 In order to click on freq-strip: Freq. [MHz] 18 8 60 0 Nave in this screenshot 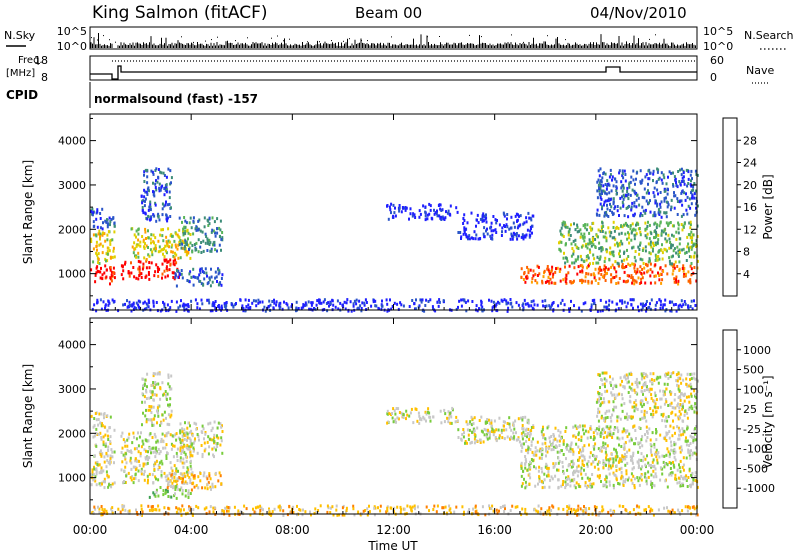, I will do `click(390, 69)`.